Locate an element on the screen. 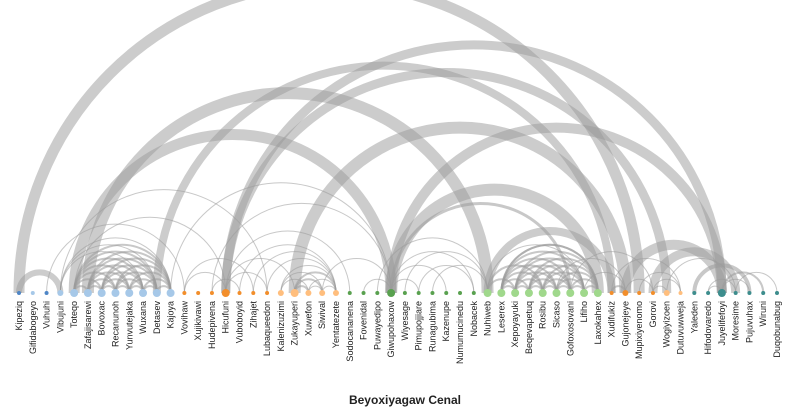 The image size is (795, 413). node-label: Mupixiyenomo is located at coordinates (639, 330).